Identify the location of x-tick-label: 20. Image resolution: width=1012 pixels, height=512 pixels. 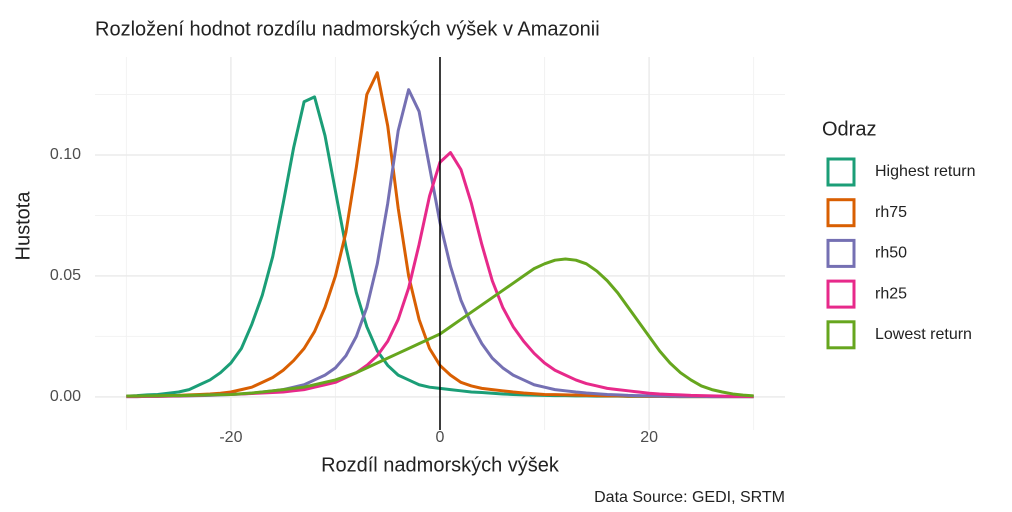
(649, 437).